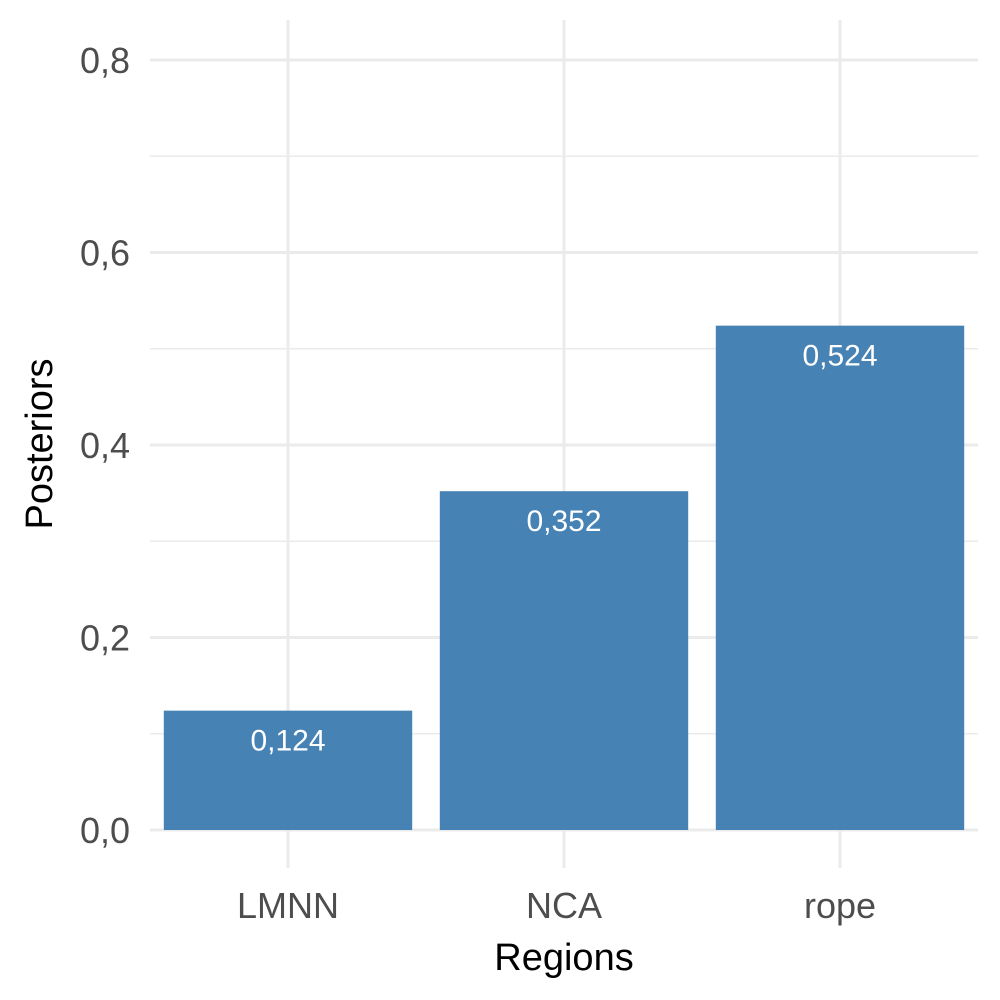 The height and width of the screenshot is (1000, 1000). I want to click on x-tick-label: rope, so click(840, 905).